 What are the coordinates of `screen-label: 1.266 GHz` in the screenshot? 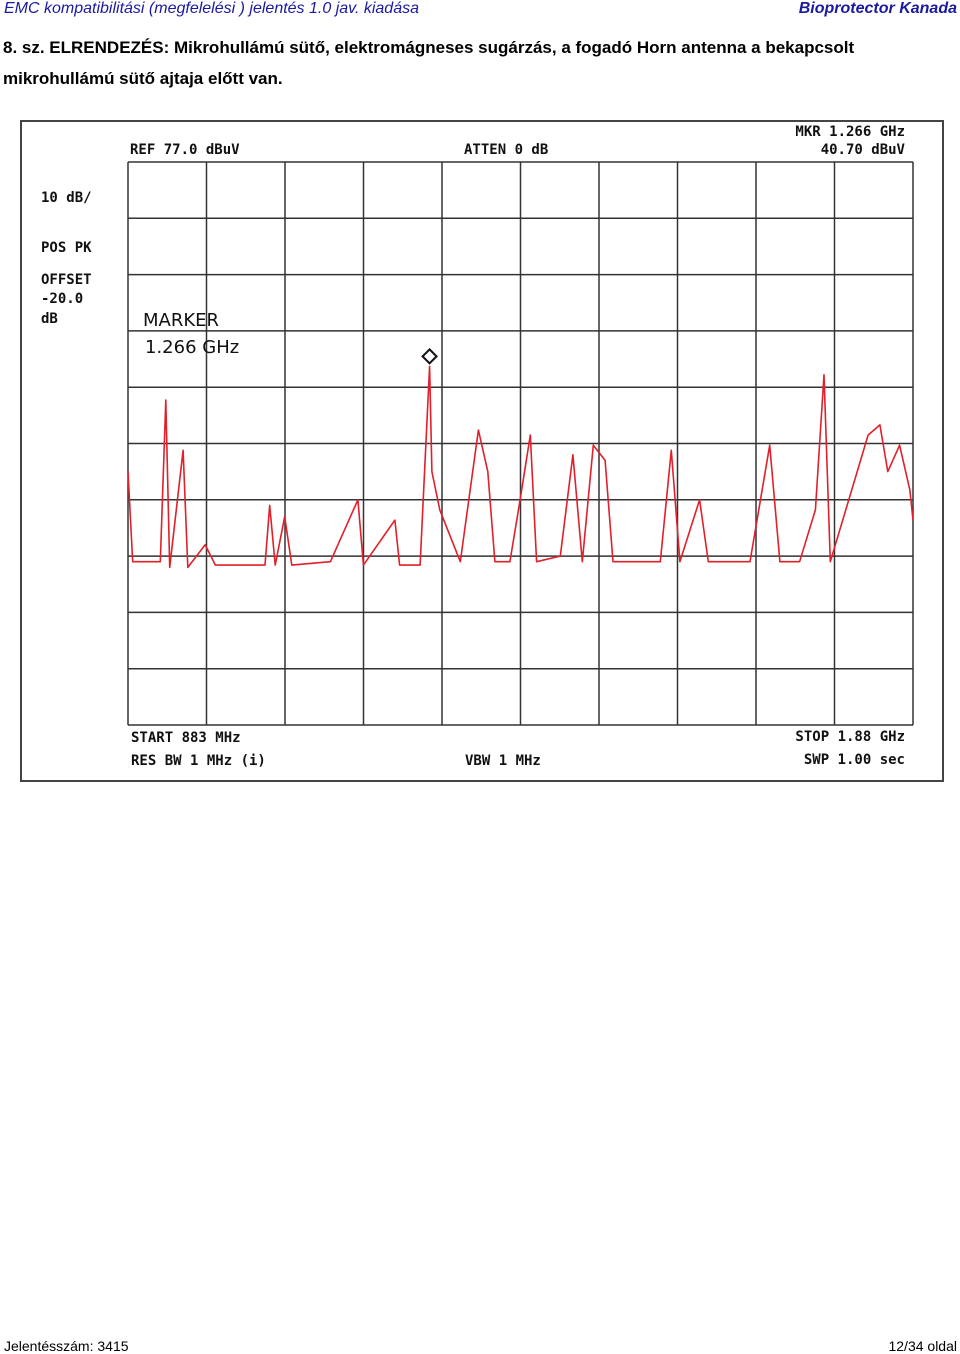 It's located at (192, 347).